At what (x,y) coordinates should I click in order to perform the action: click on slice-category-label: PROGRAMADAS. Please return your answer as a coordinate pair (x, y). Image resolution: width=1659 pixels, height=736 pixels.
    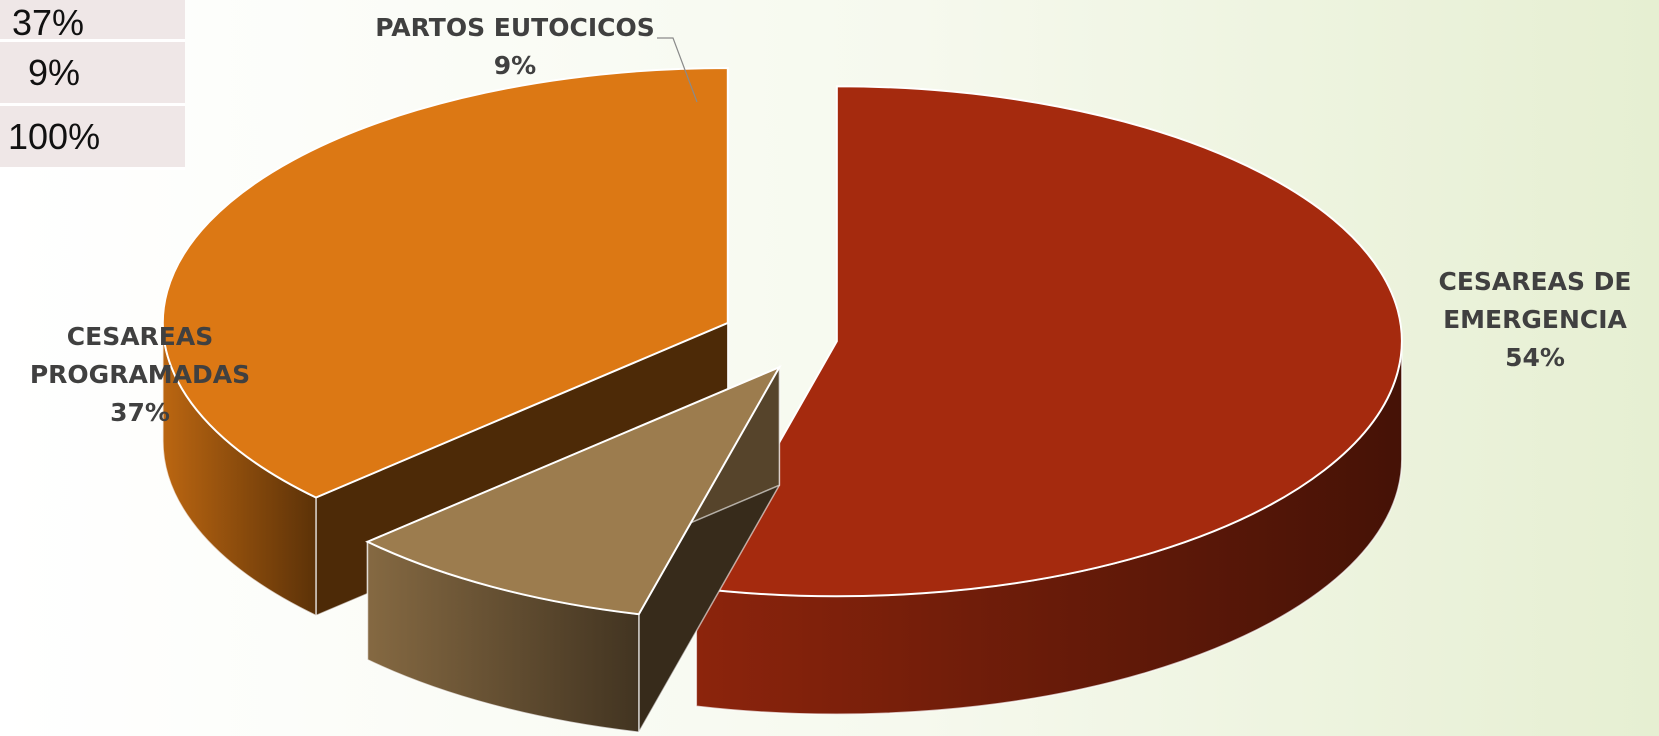
    Looking at the image, I should click on (140, 374).